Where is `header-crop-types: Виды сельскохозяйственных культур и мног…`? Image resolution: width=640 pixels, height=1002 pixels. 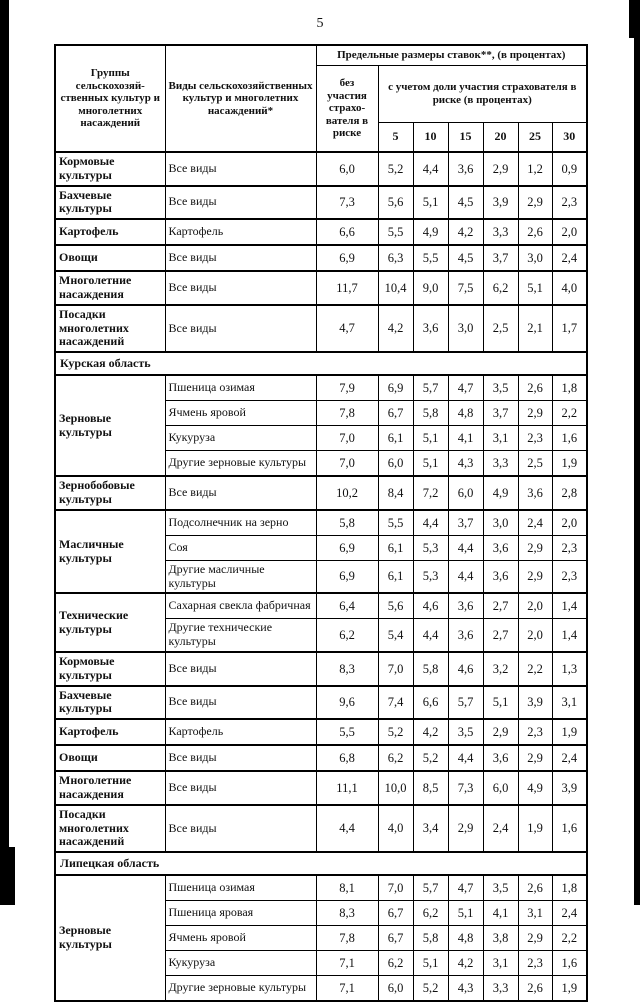
header-crop-types: Виды сельскохозяйственных культур и мног… is located at coordinates (240, 98).